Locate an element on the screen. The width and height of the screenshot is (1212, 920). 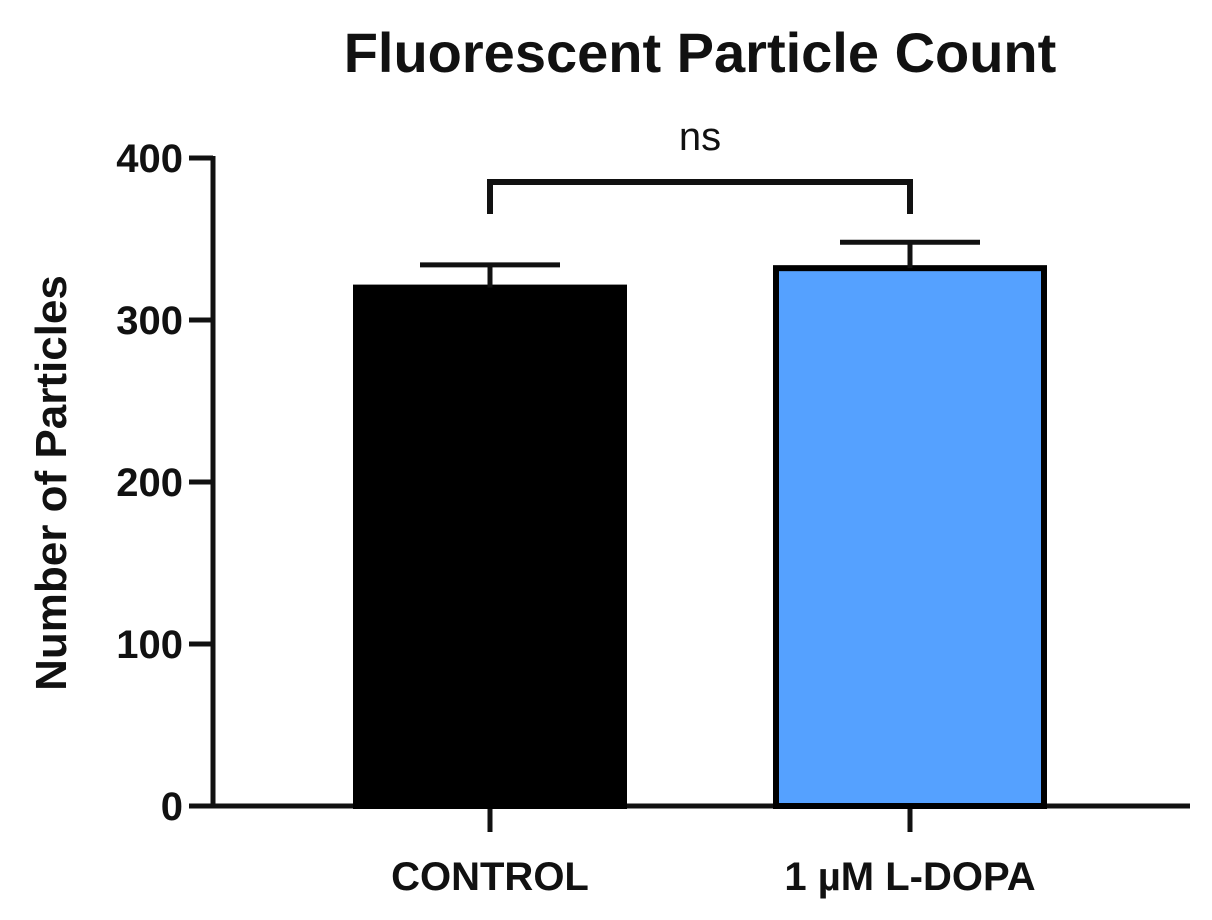
x-tick-label: 1 µM L-DOPA is located at coordinates (909, 877).